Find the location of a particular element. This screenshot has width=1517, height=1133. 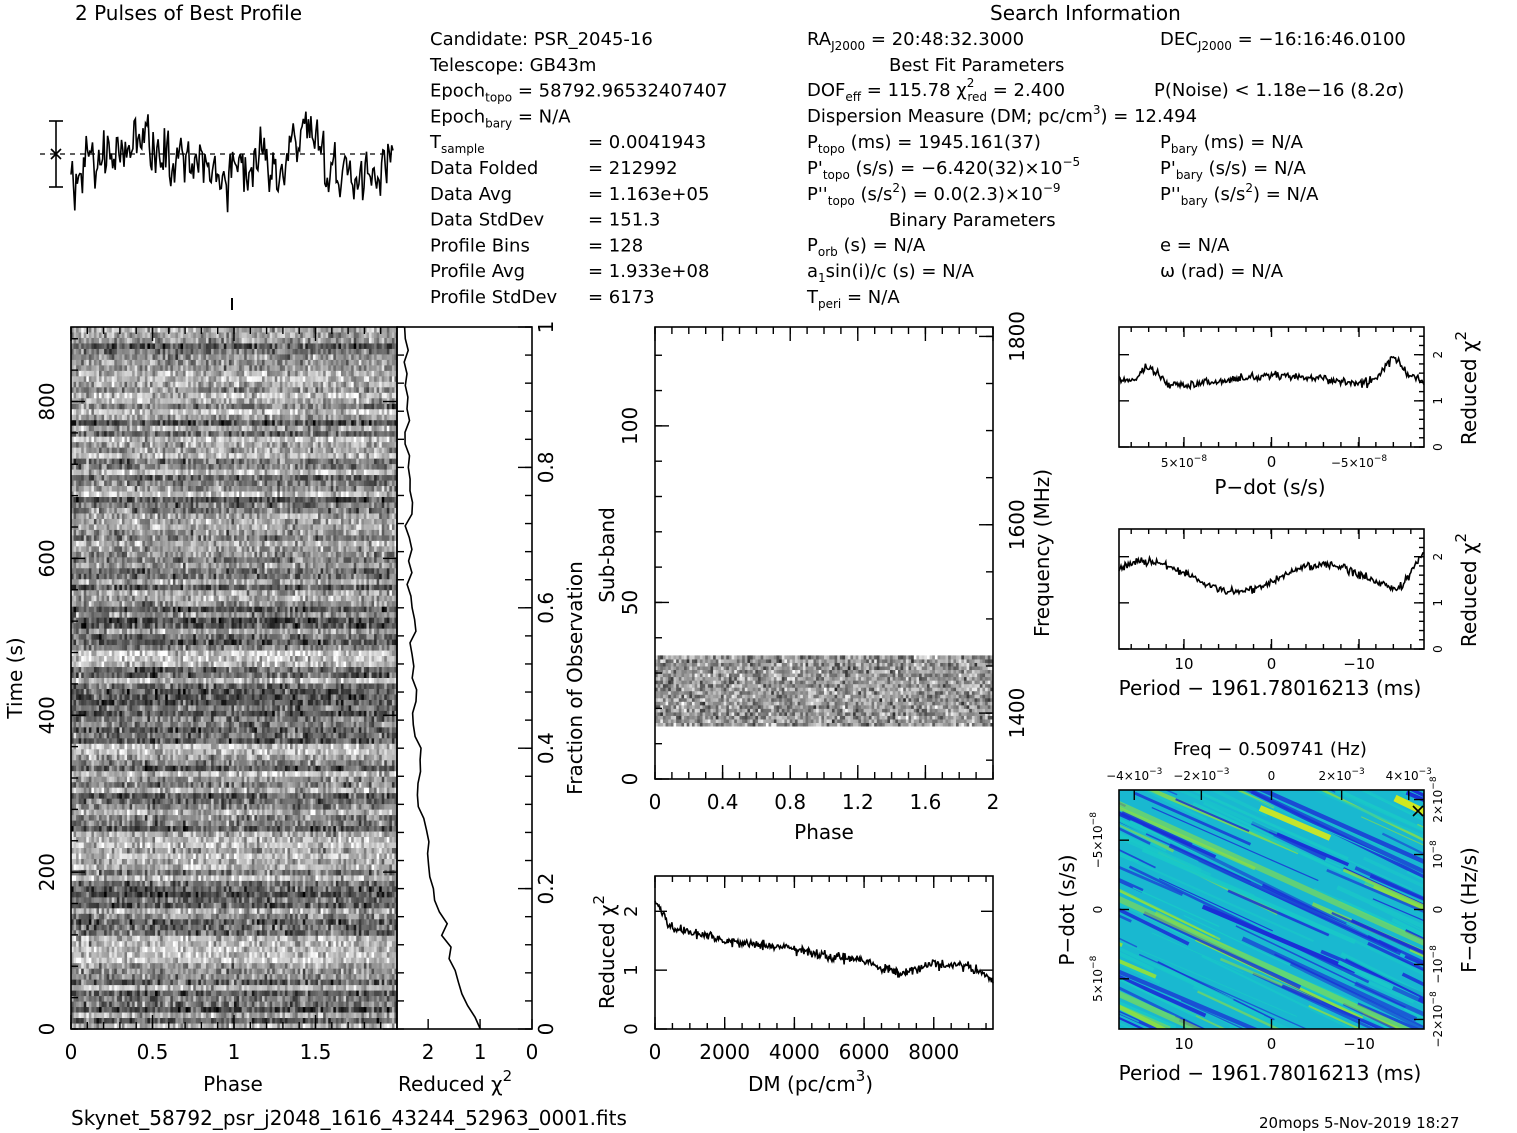

dec-line: DECJ2000 = −16:16:46.0100 is located at coordinates (1283, 41).